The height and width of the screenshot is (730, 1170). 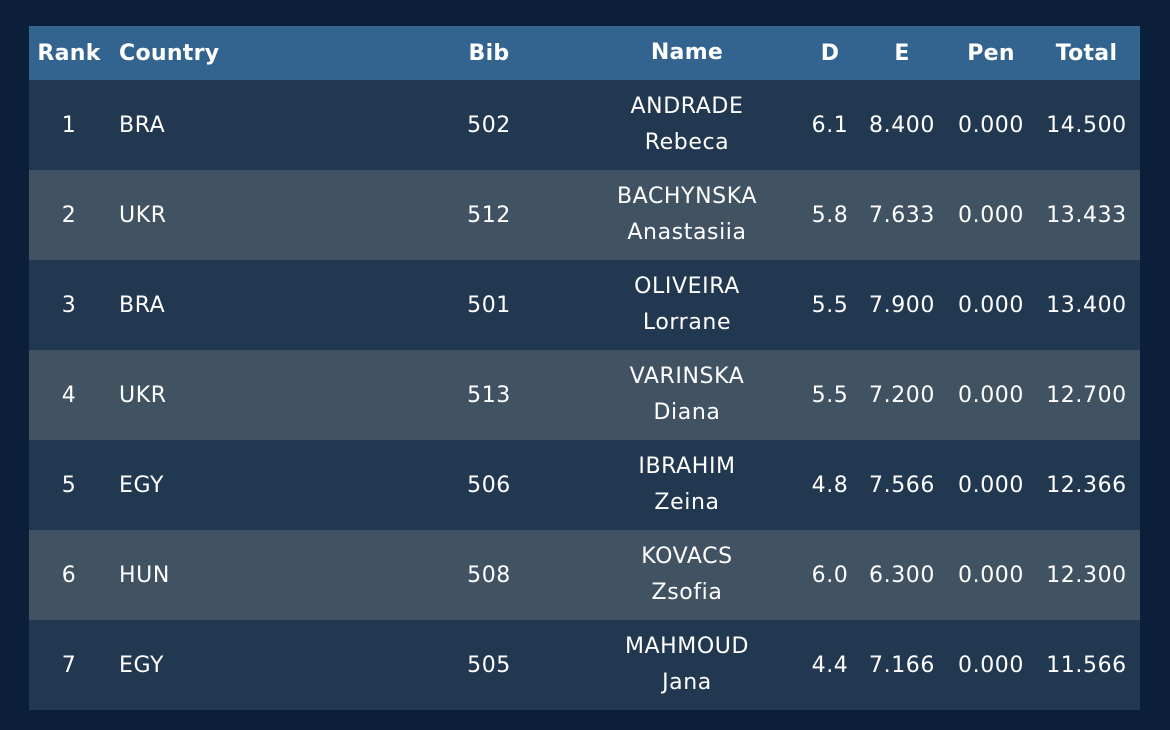 What do you see at coordinates (489, 53) in the screenshot?
I see `header-bib: Bib` at bounding box center [489, 53].